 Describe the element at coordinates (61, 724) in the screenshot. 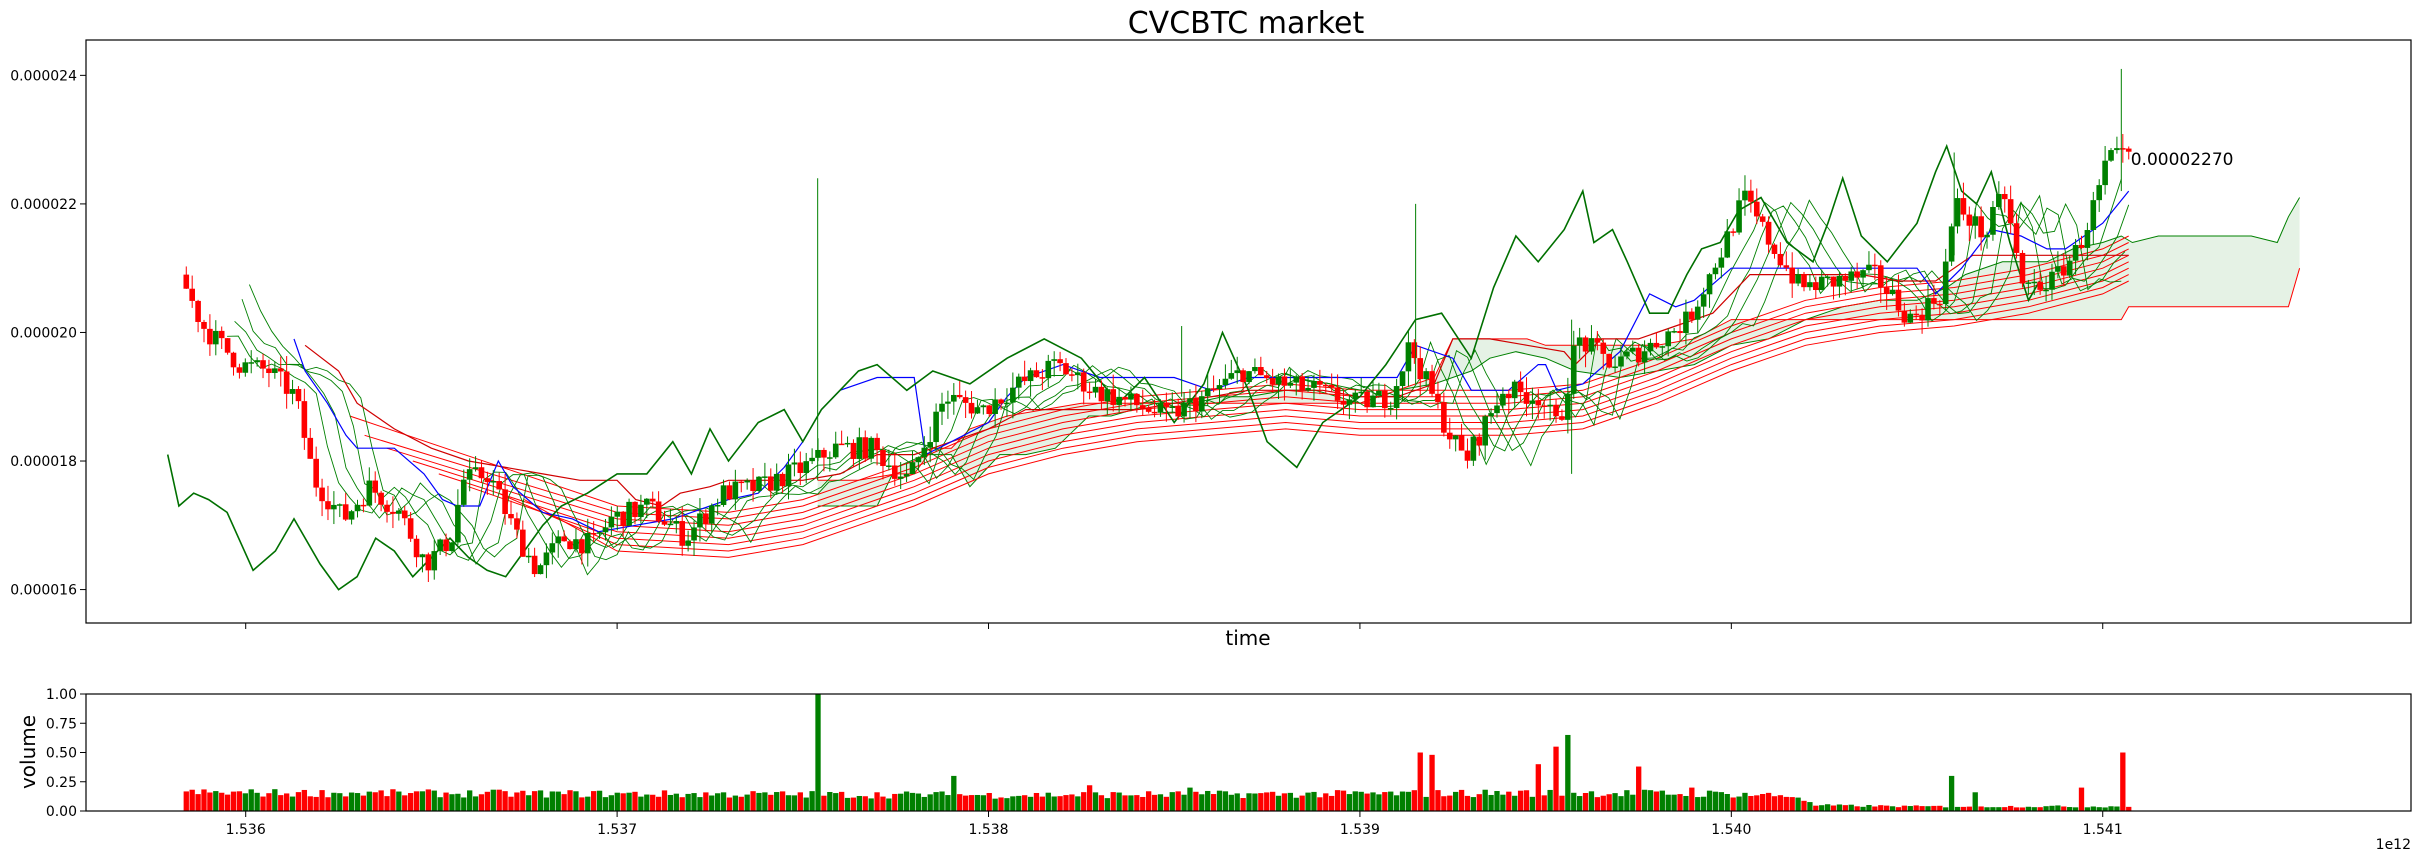

I see `volume-y-tick-label: 0.75` at that location.